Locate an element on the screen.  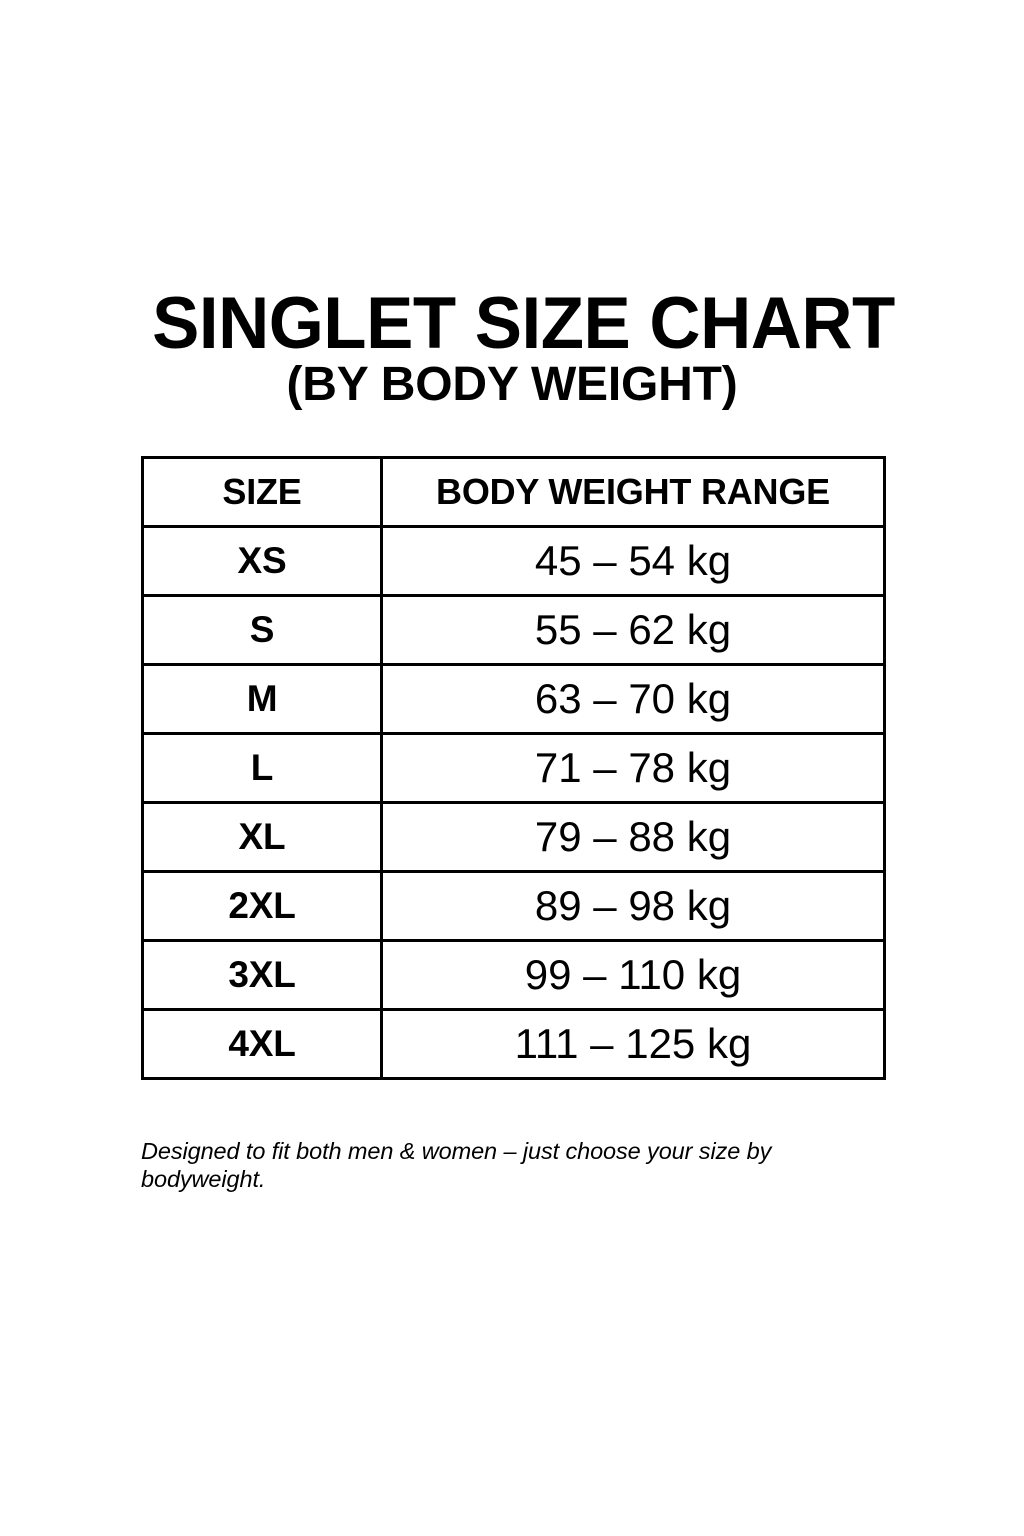
table-row: 2XL 89 – 98 kg is located at coordinates (513, 906).